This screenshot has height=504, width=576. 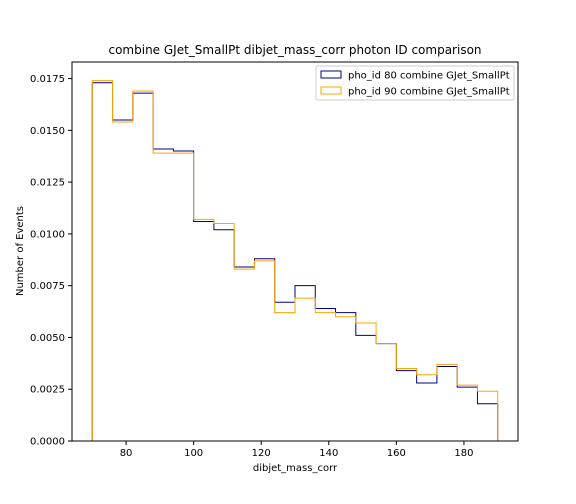 I want to click on x-axis-ticks: 80 100 120 140 160 180, so click(x=296, y=450).